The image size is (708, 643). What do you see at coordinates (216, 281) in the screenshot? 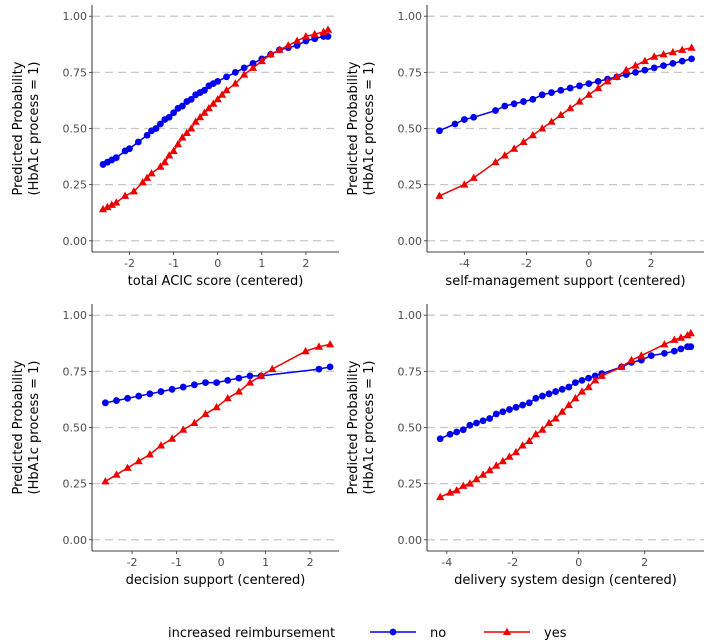
I see `x-axis-title: total ACIC score (centered)` at bounding box center [216, 281].